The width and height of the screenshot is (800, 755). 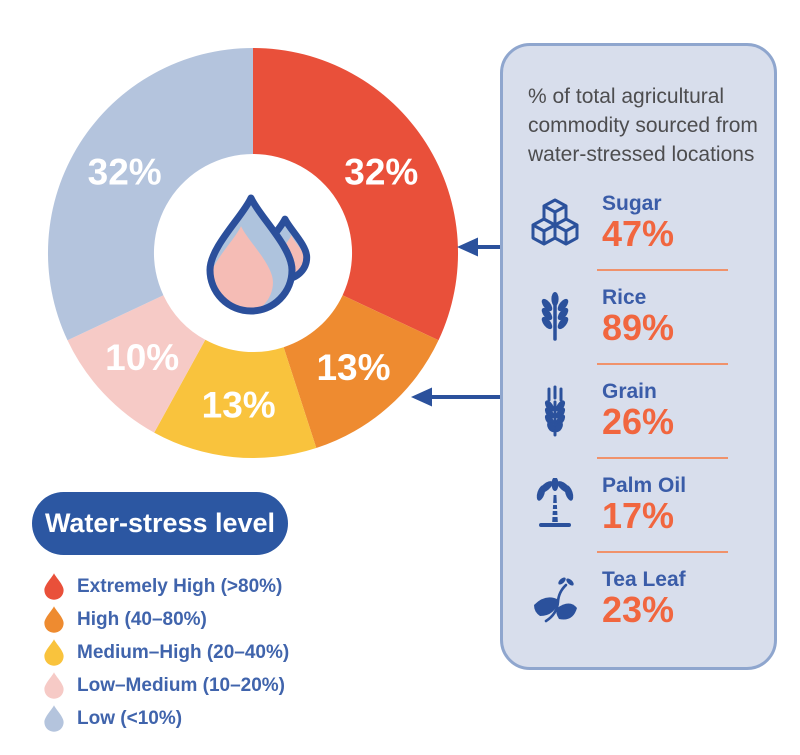 What do you see at coordinates (555, 502) in the screenshot?
I see `palm-oil-icon` at bounding box center [555, 502].